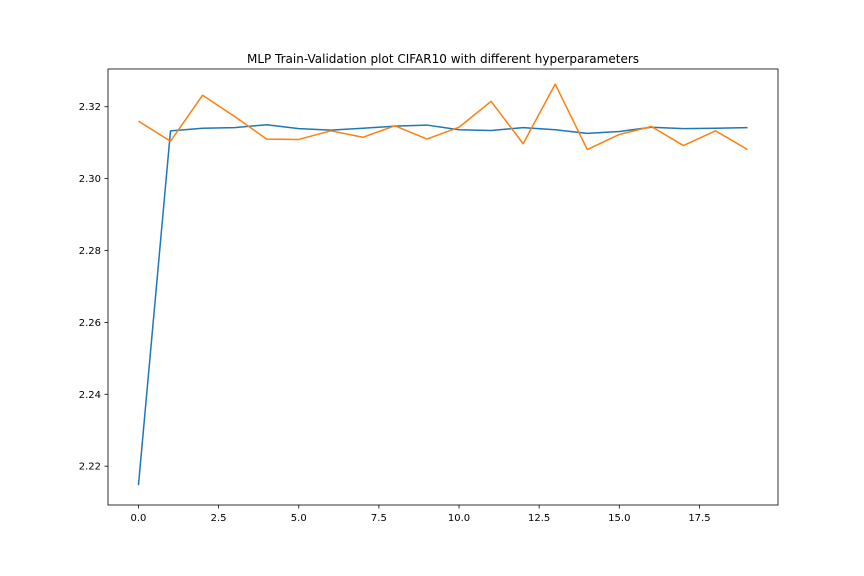 The image size is (864, 576). What do you see at coordinates (379, 518) in the screenshot?
I see `x-tick-label: 7.5` at bounding box center [379, 518].